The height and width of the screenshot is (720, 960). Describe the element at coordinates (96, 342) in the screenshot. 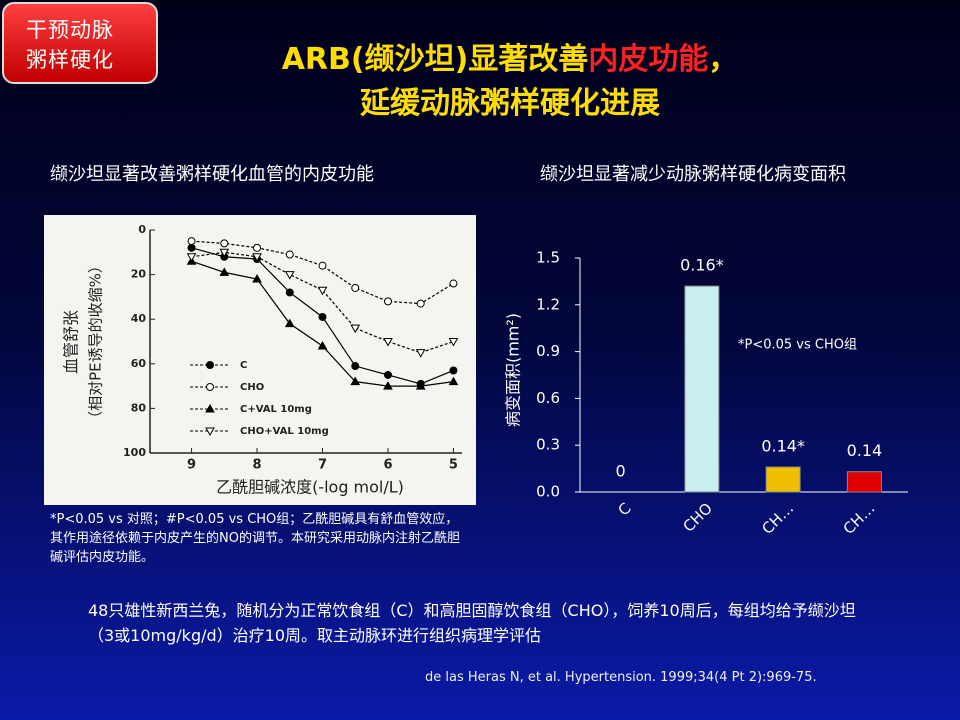

I see `y-axis-label: （相对PE诱导的收缩%）` at that location.